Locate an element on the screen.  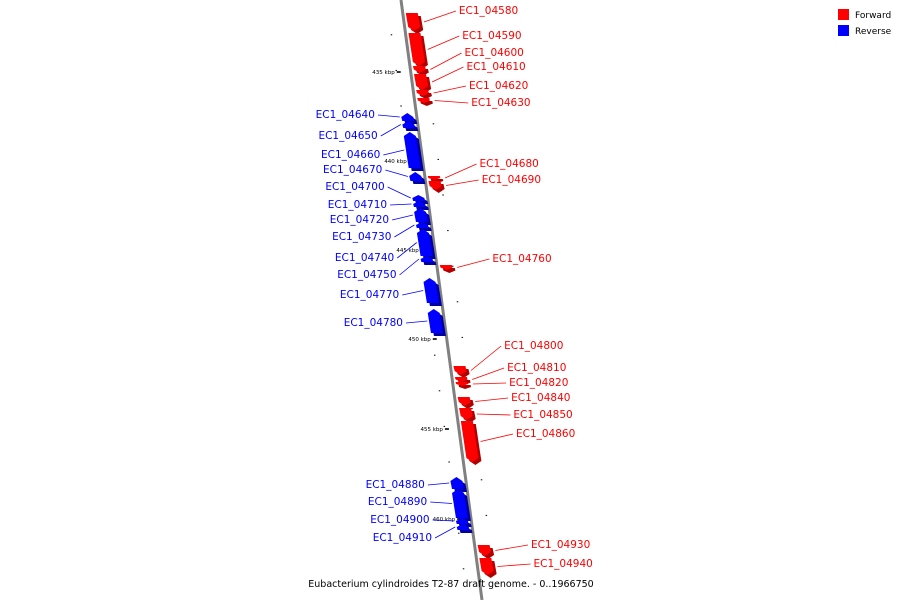
gene-label-ec1-04650: EC1_04650 is located at coordinates (347, 136).